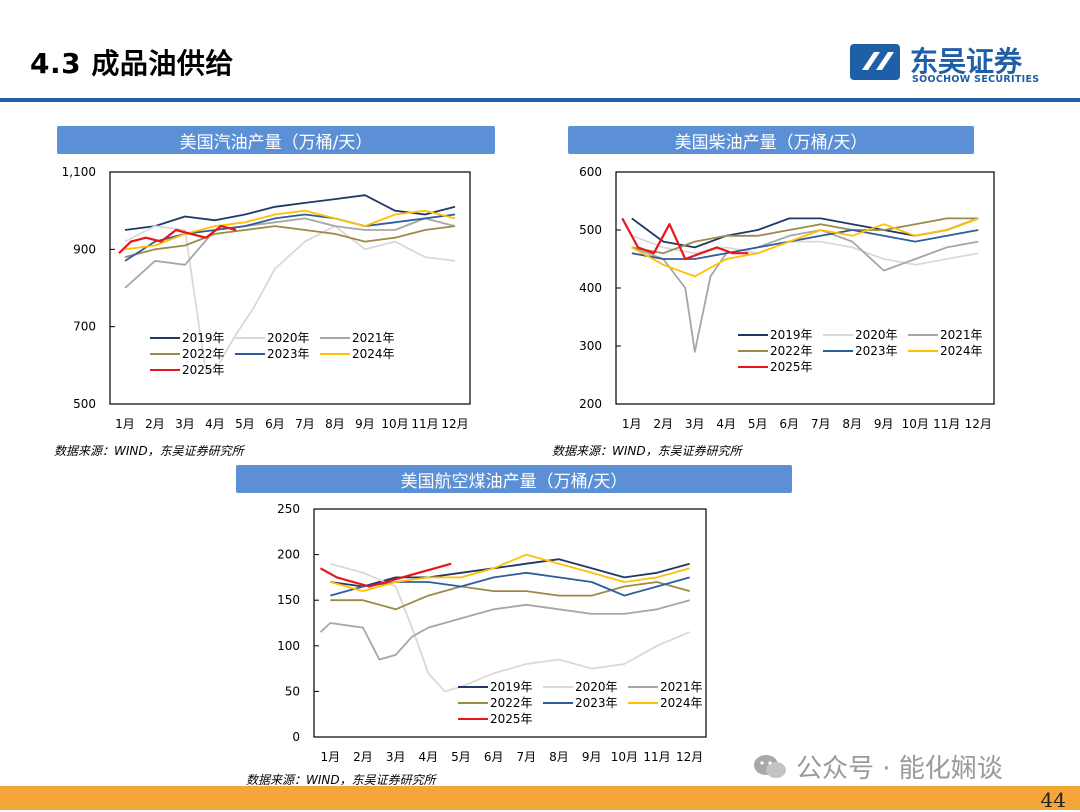  Describe the element at coordinates (540, 798) in the screenshot. I see `footer-bar` at that location.